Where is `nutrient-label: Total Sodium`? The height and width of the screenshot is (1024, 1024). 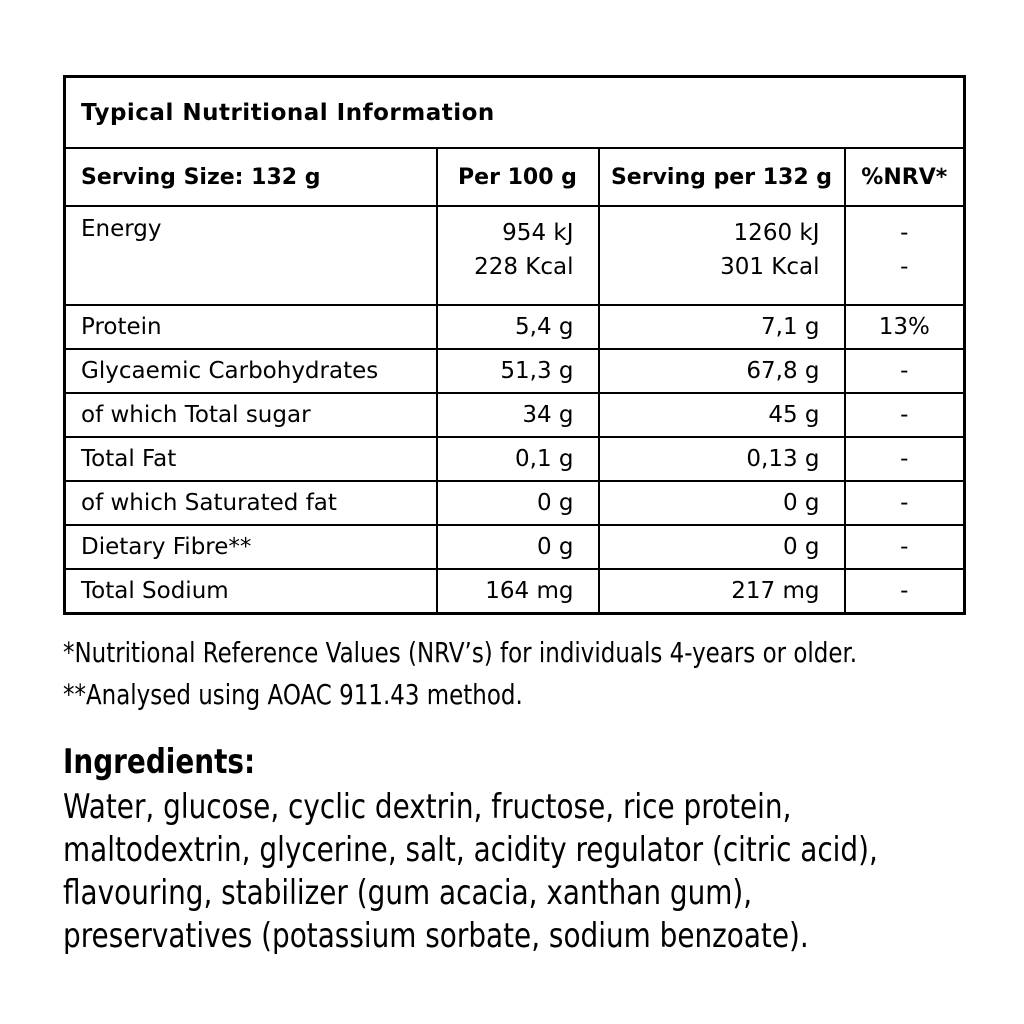 nutrient-label: Total Sodium is located at coordinates (250, 591).